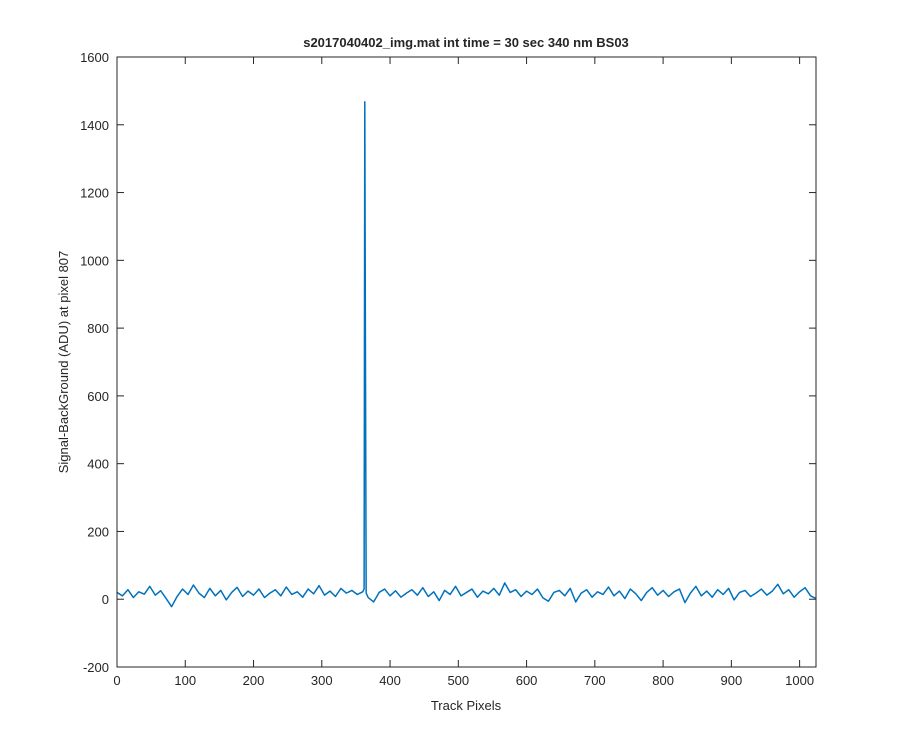 This screenshot has height=750, width=900. Describe the element at coordinates (595, 680) in the screenshot. I see `x-tick-label: 700` at that location.